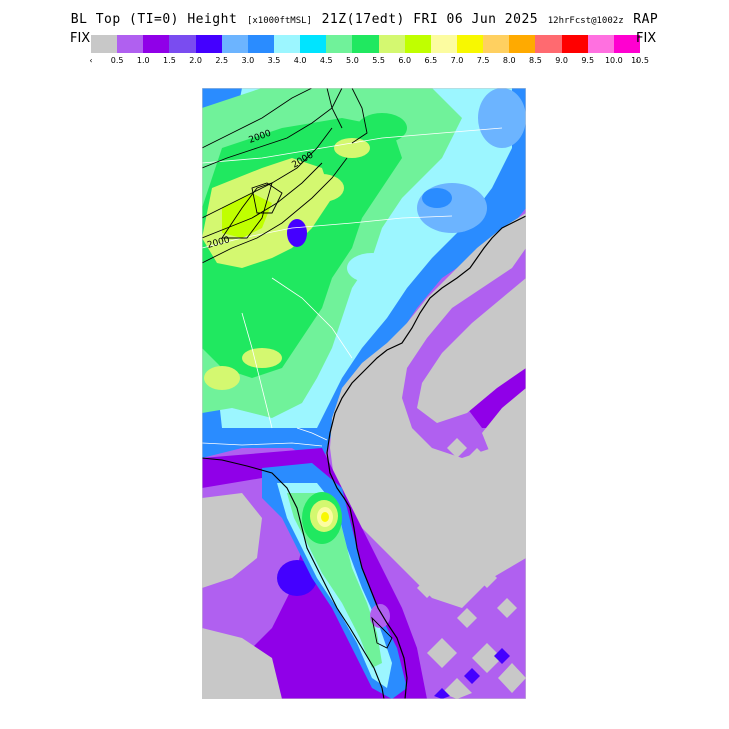 This screenshot has width=729, height=729. Describe the element at coordinates (274, 60) in the screenshot. I see `legend-tick-label: 3.5` at that location.